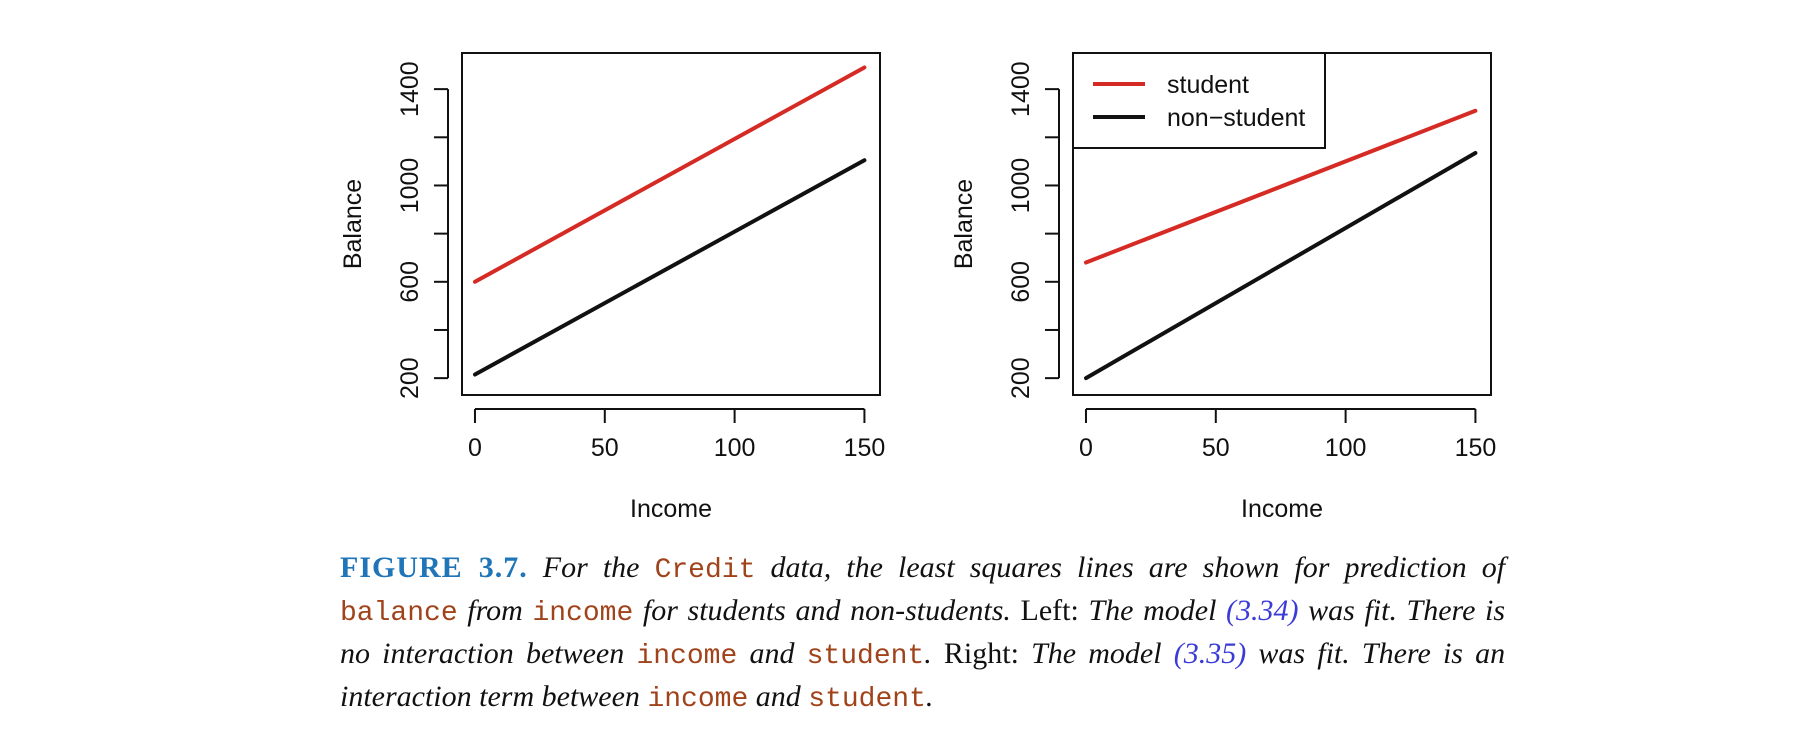 This screenshot has height=736, width=1798. What do you see at coordinates (1476, 448) in the screenshot?
I see `right-x-tick-label: 150` at bounding box center [1476, 448].